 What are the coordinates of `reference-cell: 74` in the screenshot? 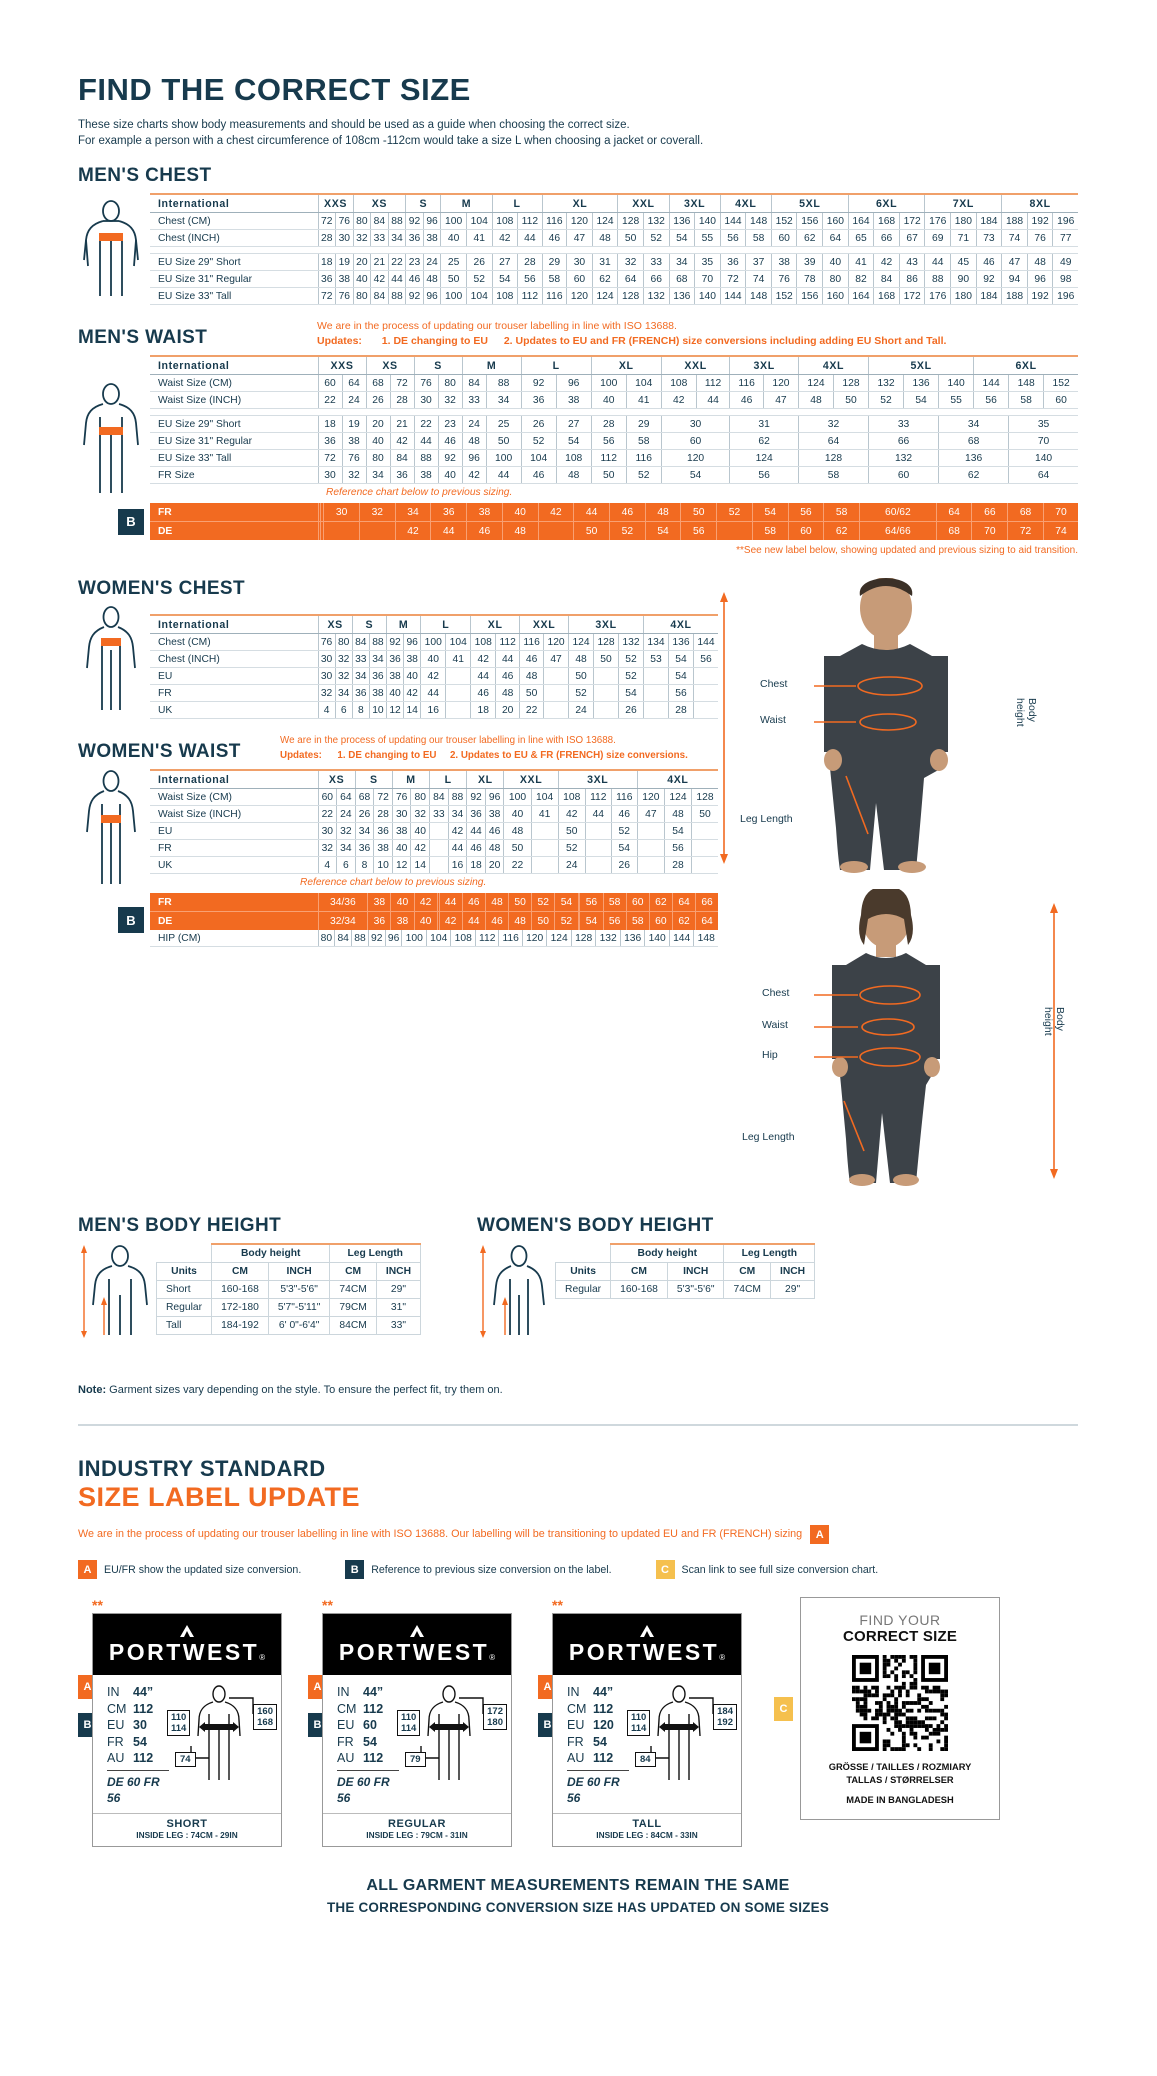 It's located at (1060, 530).